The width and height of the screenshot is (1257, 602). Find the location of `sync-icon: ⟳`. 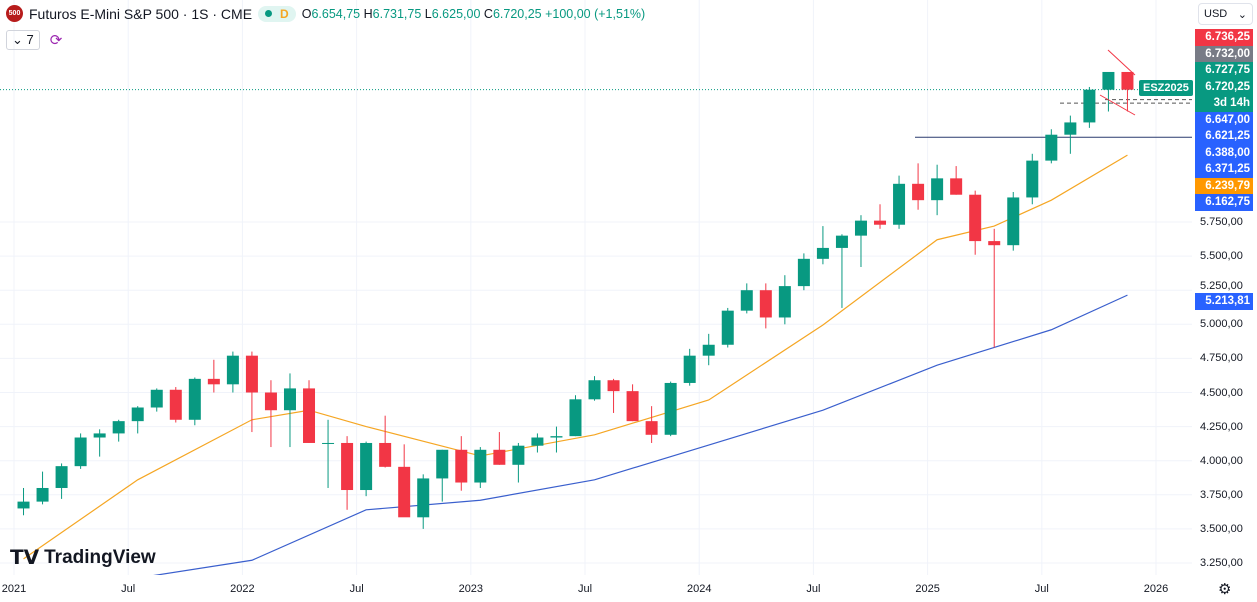

sync-icon: ⟳ is located at coordinates (56, 40).